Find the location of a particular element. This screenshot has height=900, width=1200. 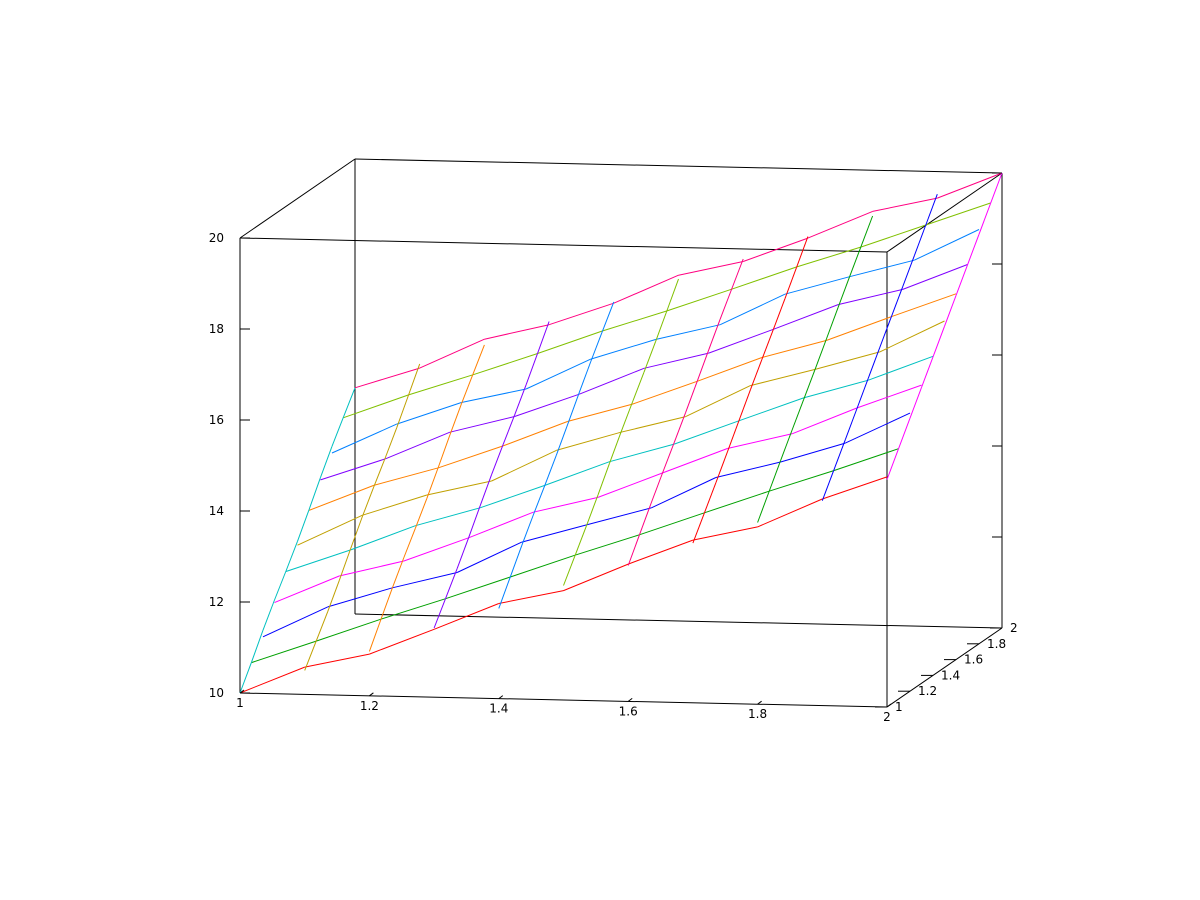

z-tick-label: 12 is located at coordinates (216, 602).